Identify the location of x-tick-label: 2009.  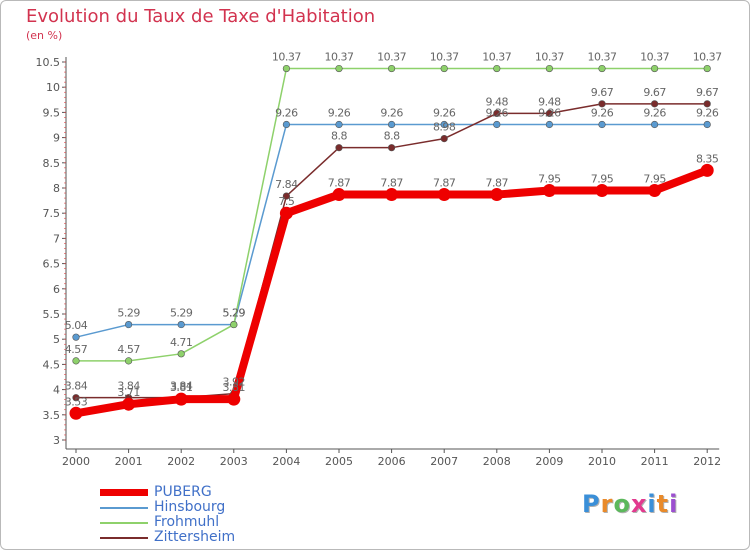
(549, 461).